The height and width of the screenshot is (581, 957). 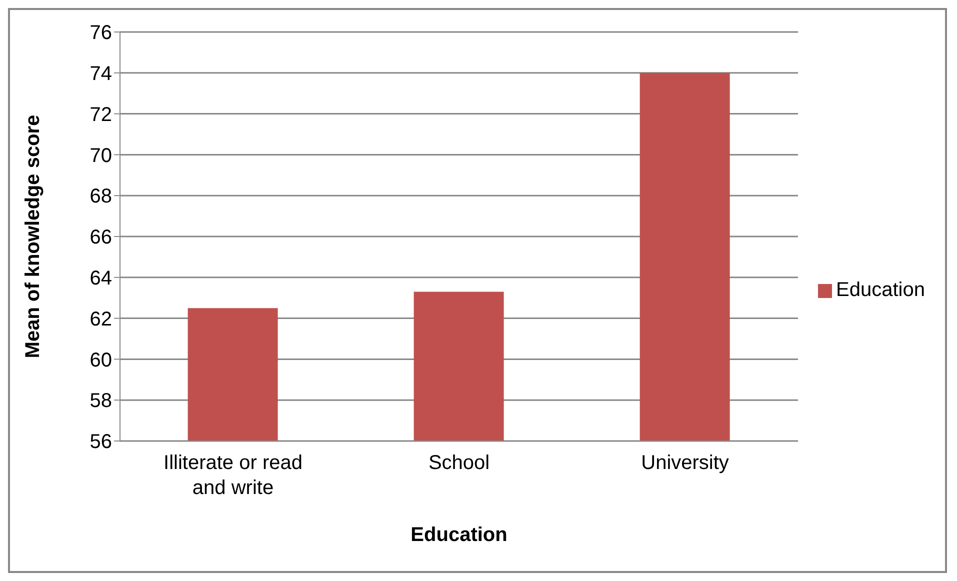 What do you see at coordinates (233, 475) in the screenshot?
I see `x-tick-label: Illiterate or read and write` at bounding box center [233, 475].